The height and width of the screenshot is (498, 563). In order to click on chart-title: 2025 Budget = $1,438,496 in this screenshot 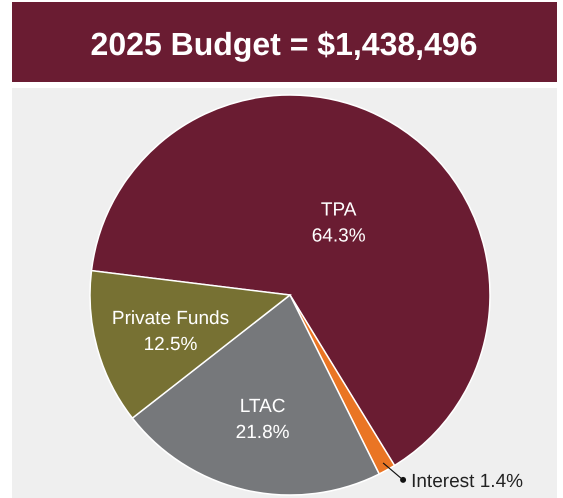, I will do `click(284, 44)`.